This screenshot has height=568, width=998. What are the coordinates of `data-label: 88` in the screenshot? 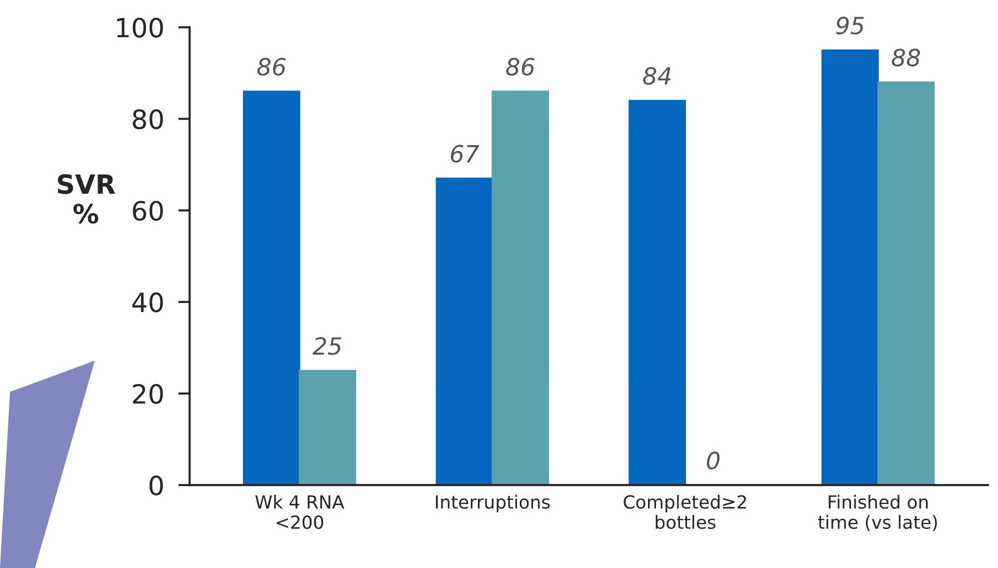 It's located at (906, 57).